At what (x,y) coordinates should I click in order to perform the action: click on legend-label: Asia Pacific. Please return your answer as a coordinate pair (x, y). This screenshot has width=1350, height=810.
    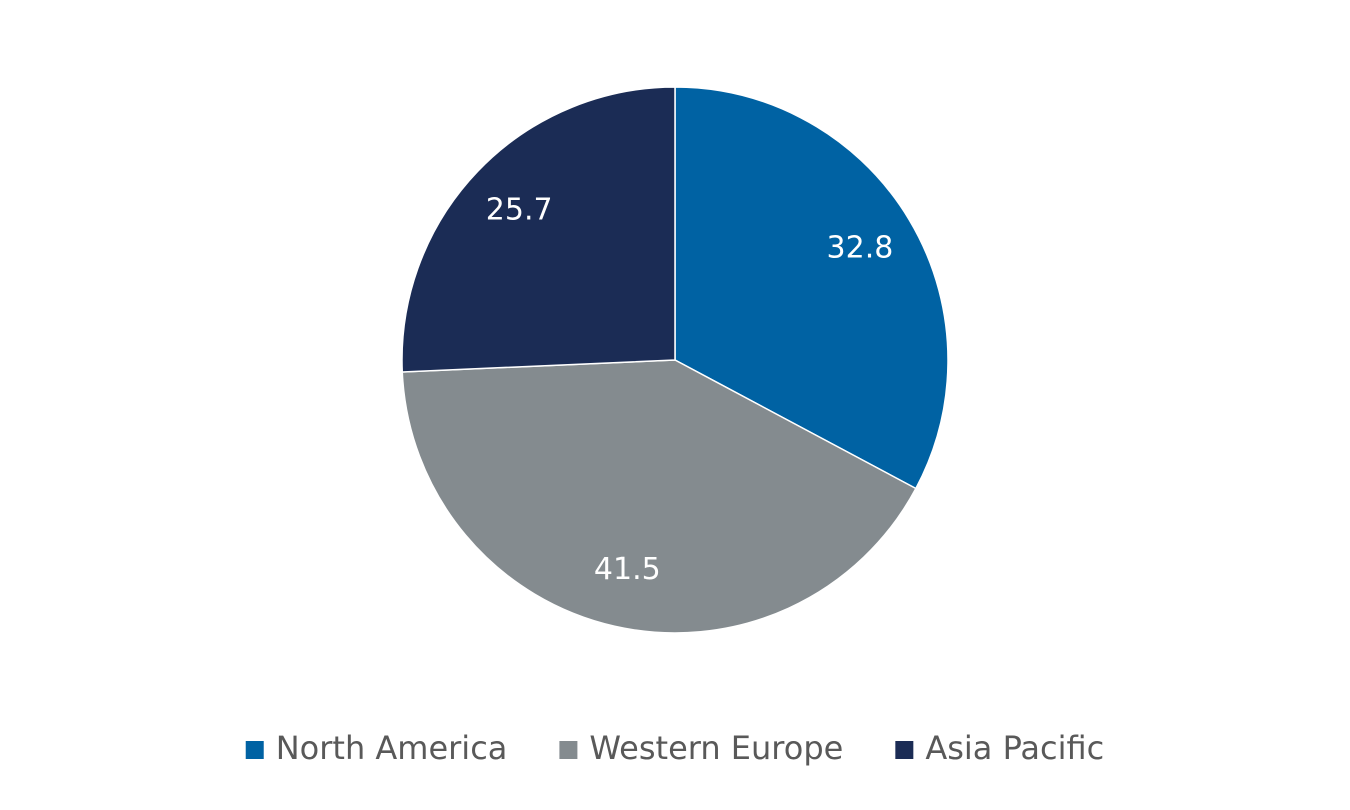
    Looking at the image, I should click on (1014, 748).